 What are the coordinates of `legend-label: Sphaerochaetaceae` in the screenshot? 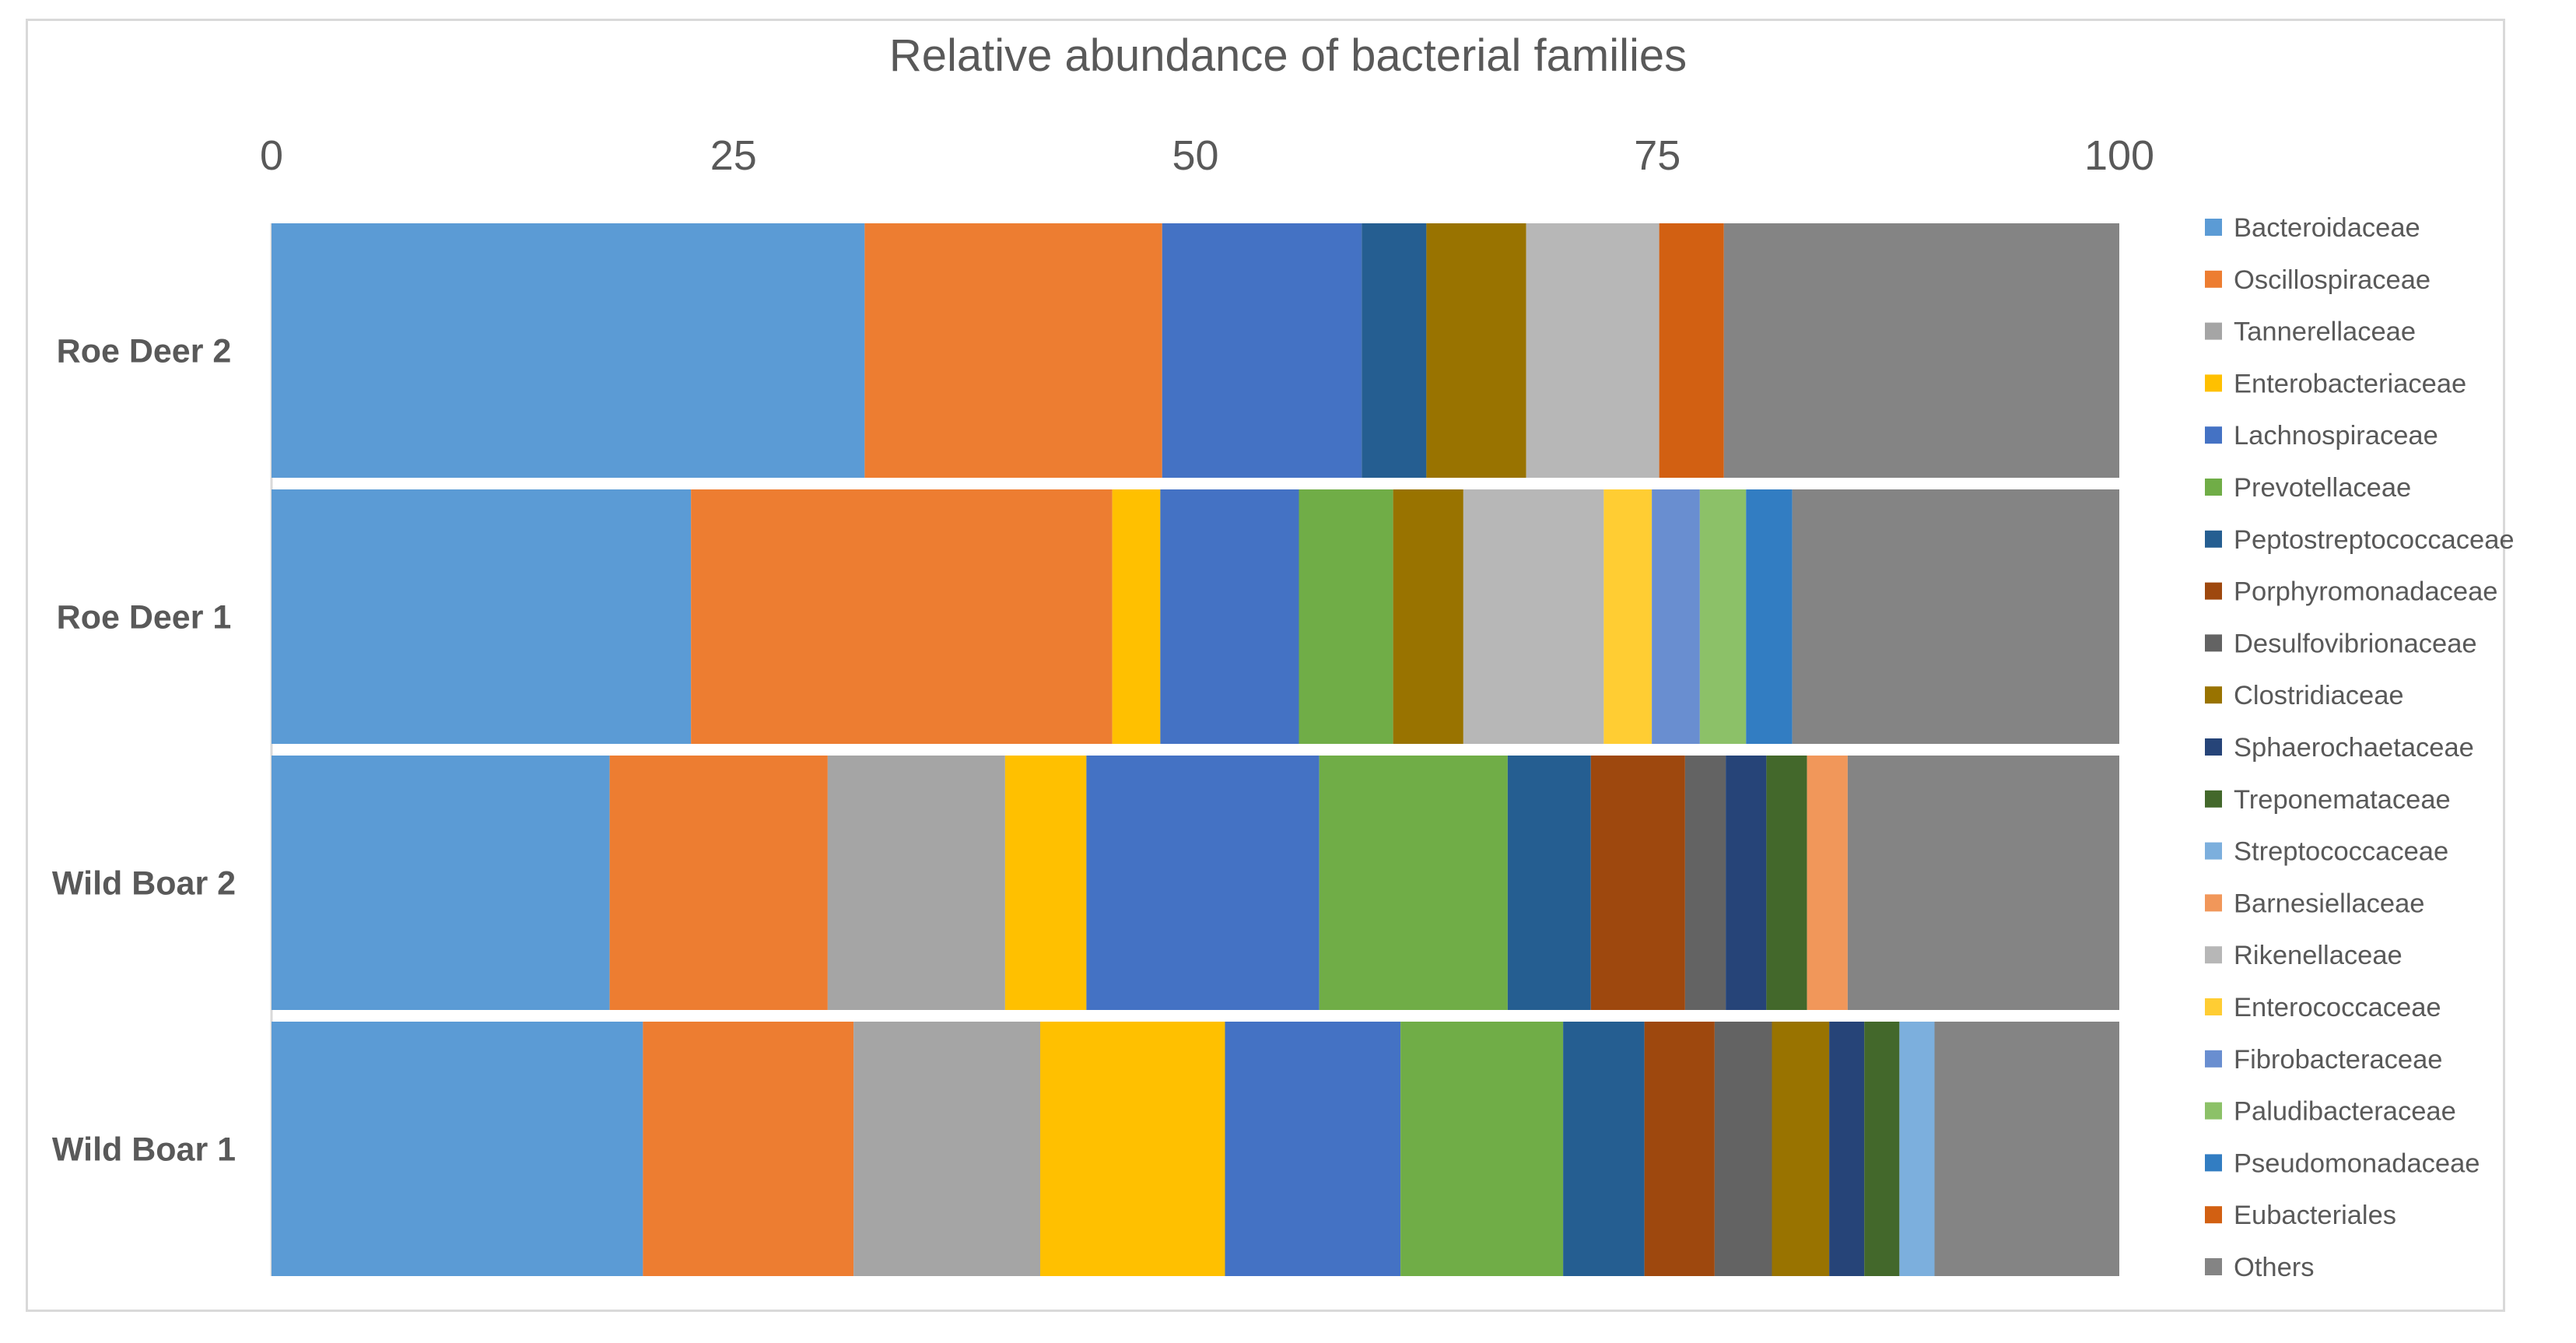 It's located at (2354, 748).